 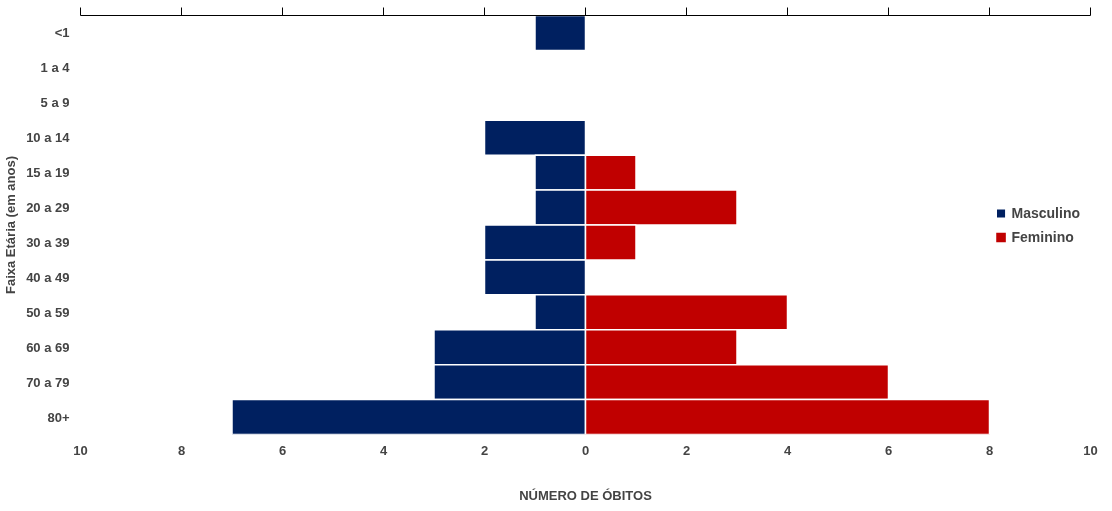 What do you see at coordinates (58, 417) in the screenshot?
I see `y-tick-label: 80+` at bounding box center [58, 417].